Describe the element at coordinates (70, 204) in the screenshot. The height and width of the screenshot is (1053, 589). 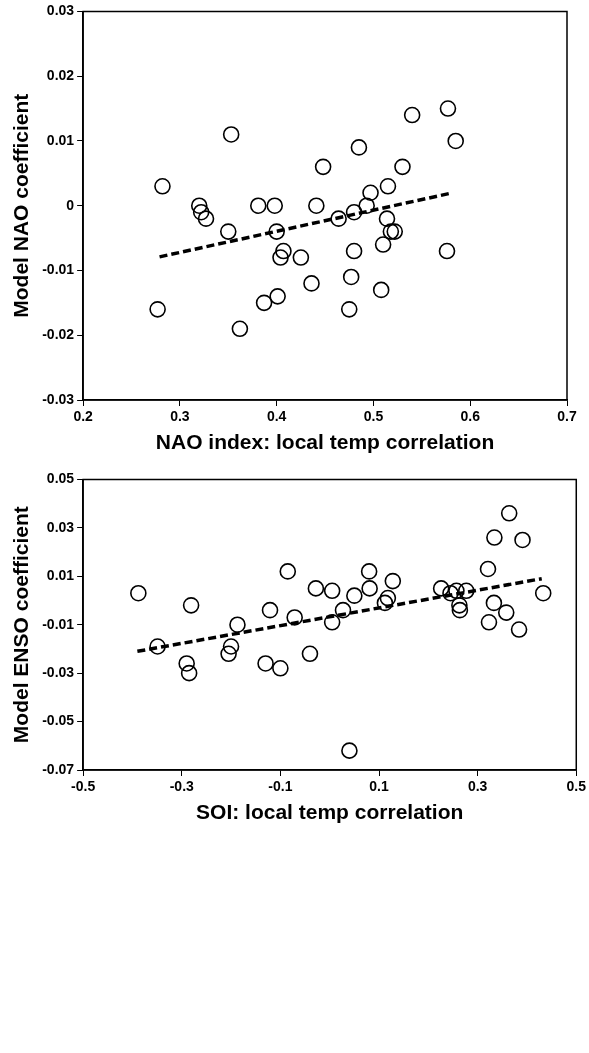
I see `y-tick-label: 0` at that location.